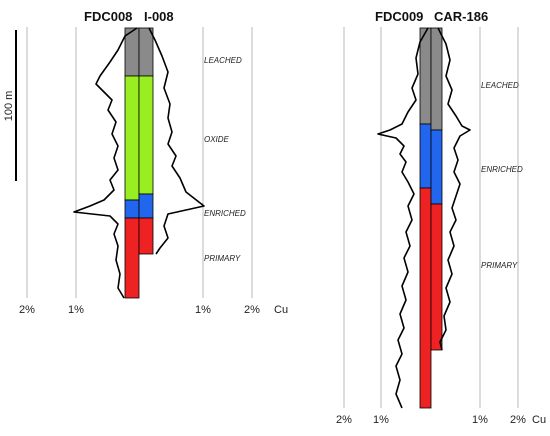 Image resolution: width=550 pixels, height=436 pixels. What do you see at coordinates (217, 139) in the screenshot?
I see `zone-label-oxide: OXIDE` at bounding box center [217, 139].